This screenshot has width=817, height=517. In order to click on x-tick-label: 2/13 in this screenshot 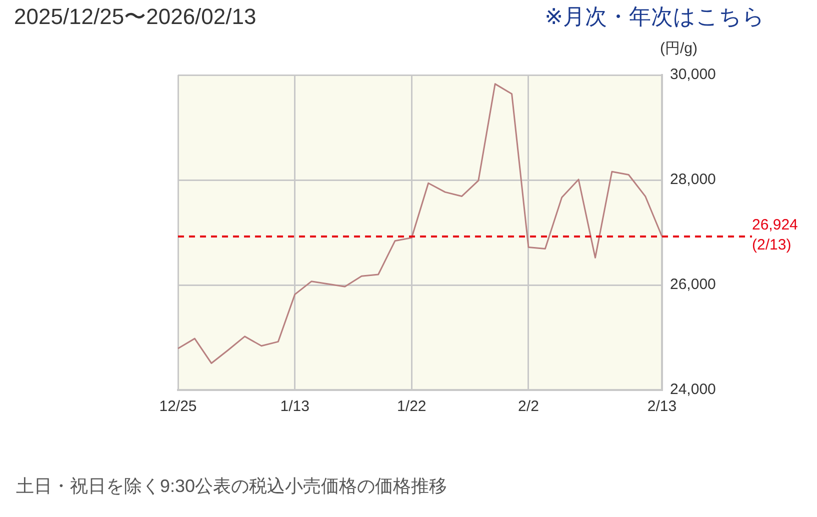, I will do `click(662, 407)`.